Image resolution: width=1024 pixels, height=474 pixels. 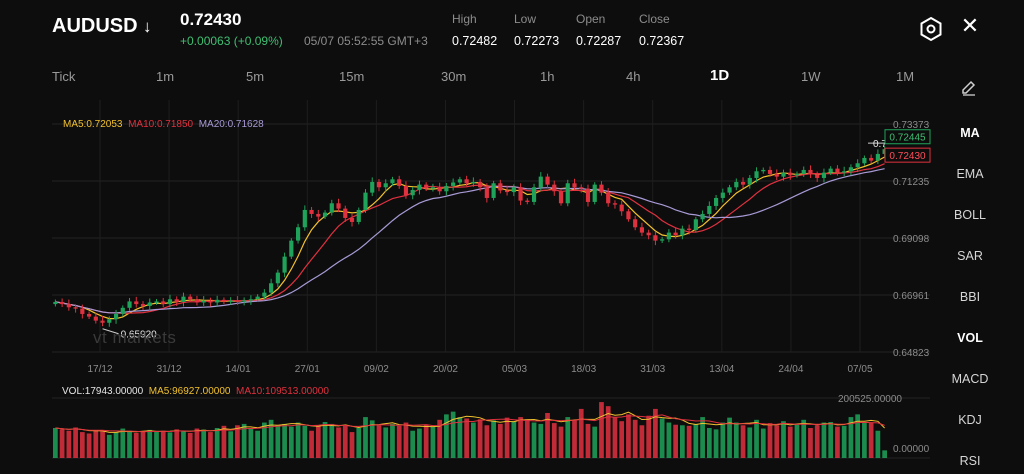 What do you see at coordinates (633, 76) in the screenshot?
I see `timeframe-4h: 4h` at bounding box center [633, 76].